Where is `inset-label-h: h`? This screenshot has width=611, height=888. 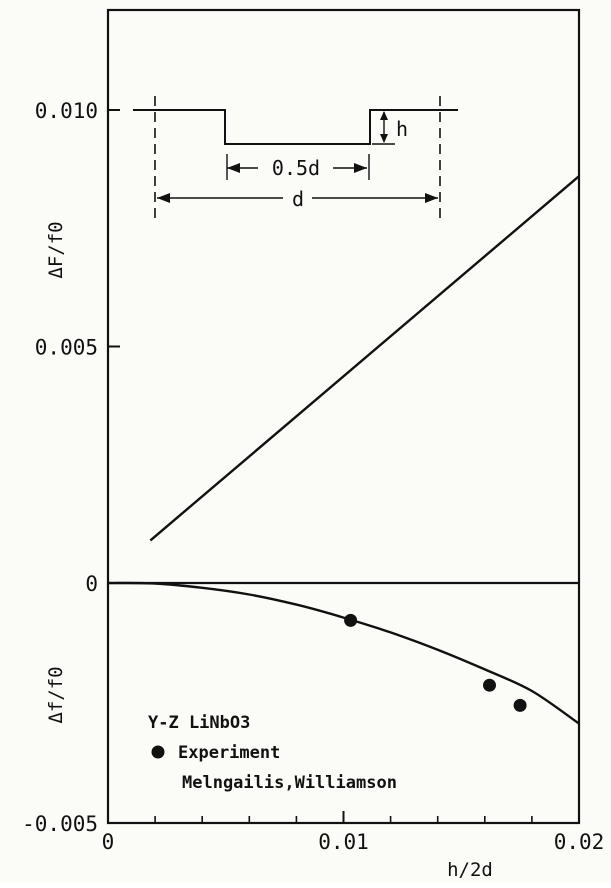 inset-label-h: h is located at coordinates (402, 129).